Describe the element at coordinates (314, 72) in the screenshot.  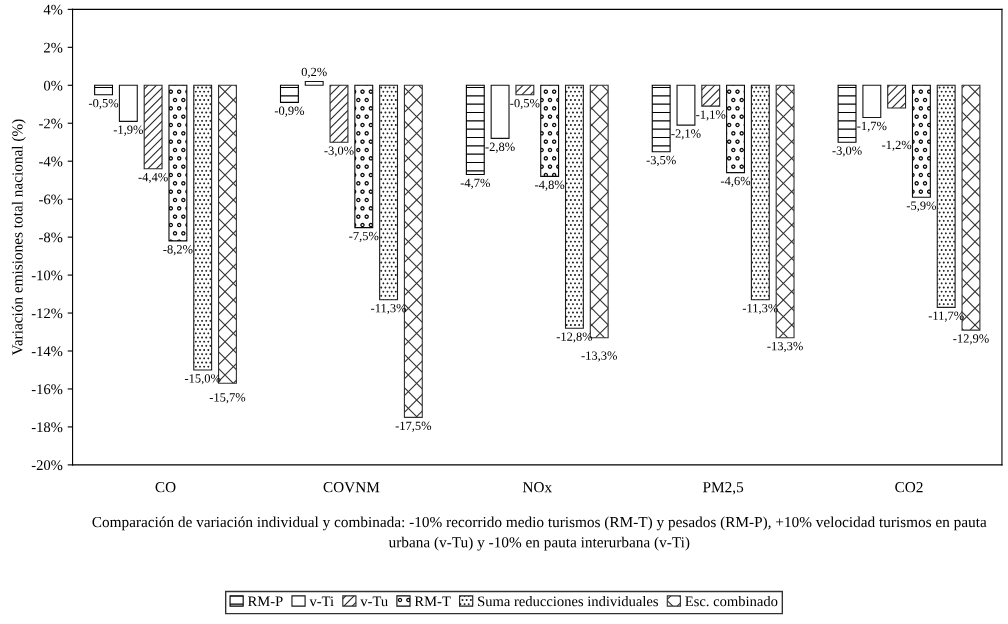
I see `data-label: 0,2%` at that location.